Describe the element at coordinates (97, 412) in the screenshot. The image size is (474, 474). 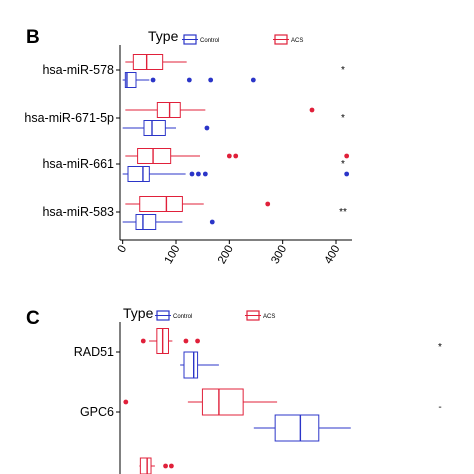
I see `panel-c-category-label: GPC6` at that location.